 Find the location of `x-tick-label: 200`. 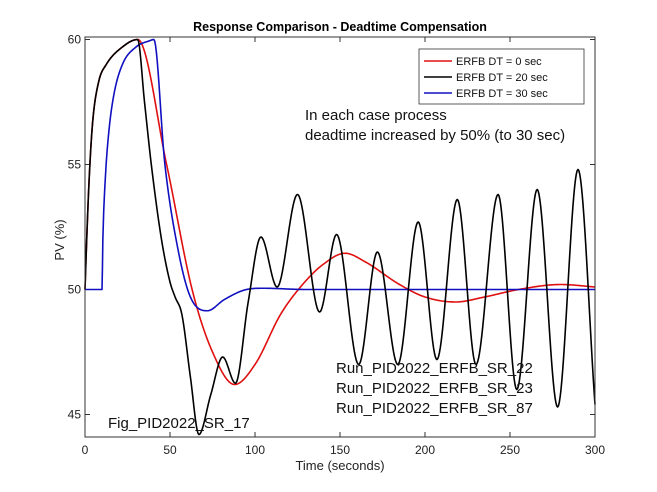

x-tick-label: 200 is located at coordinates (425, 450).